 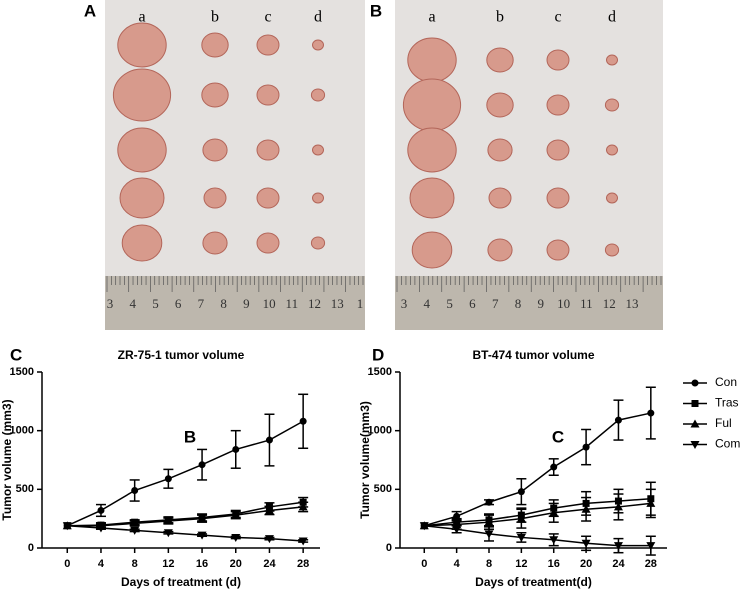 What do you see at coordinates (25, 489) in the screenshot?
I see `y-tick-label: 500` at bounding box center [25, 489].